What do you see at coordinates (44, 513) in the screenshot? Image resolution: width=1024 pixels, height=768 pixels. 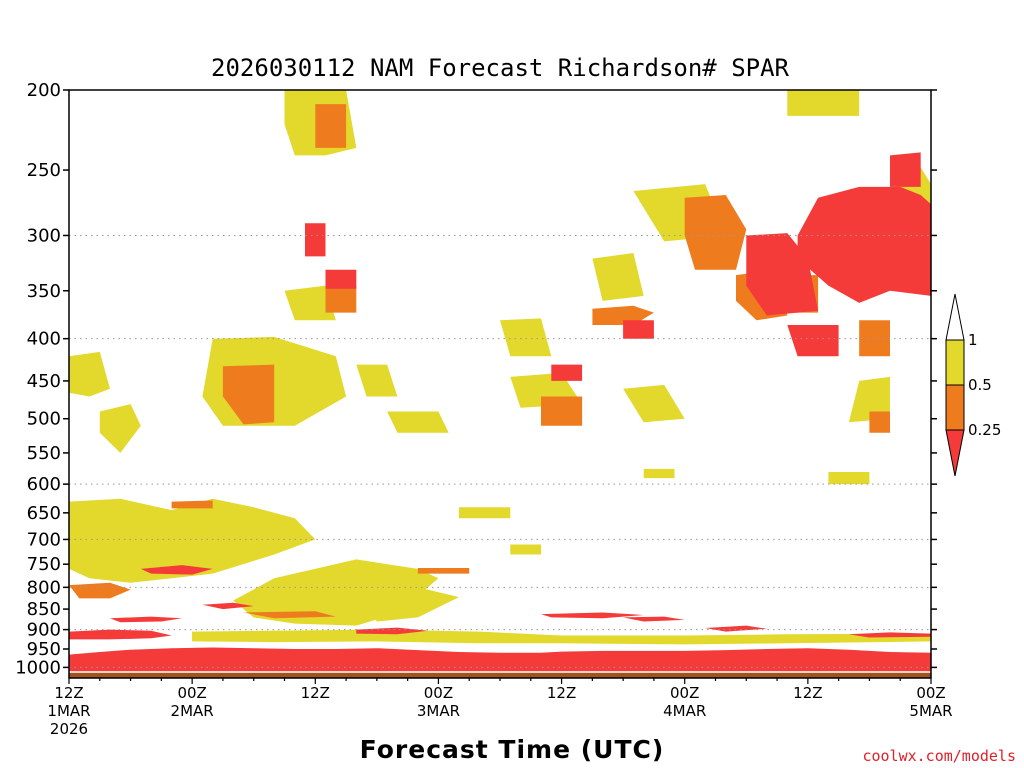 I see `y-tick-label-650: 650` at bounding box center [44, 513].